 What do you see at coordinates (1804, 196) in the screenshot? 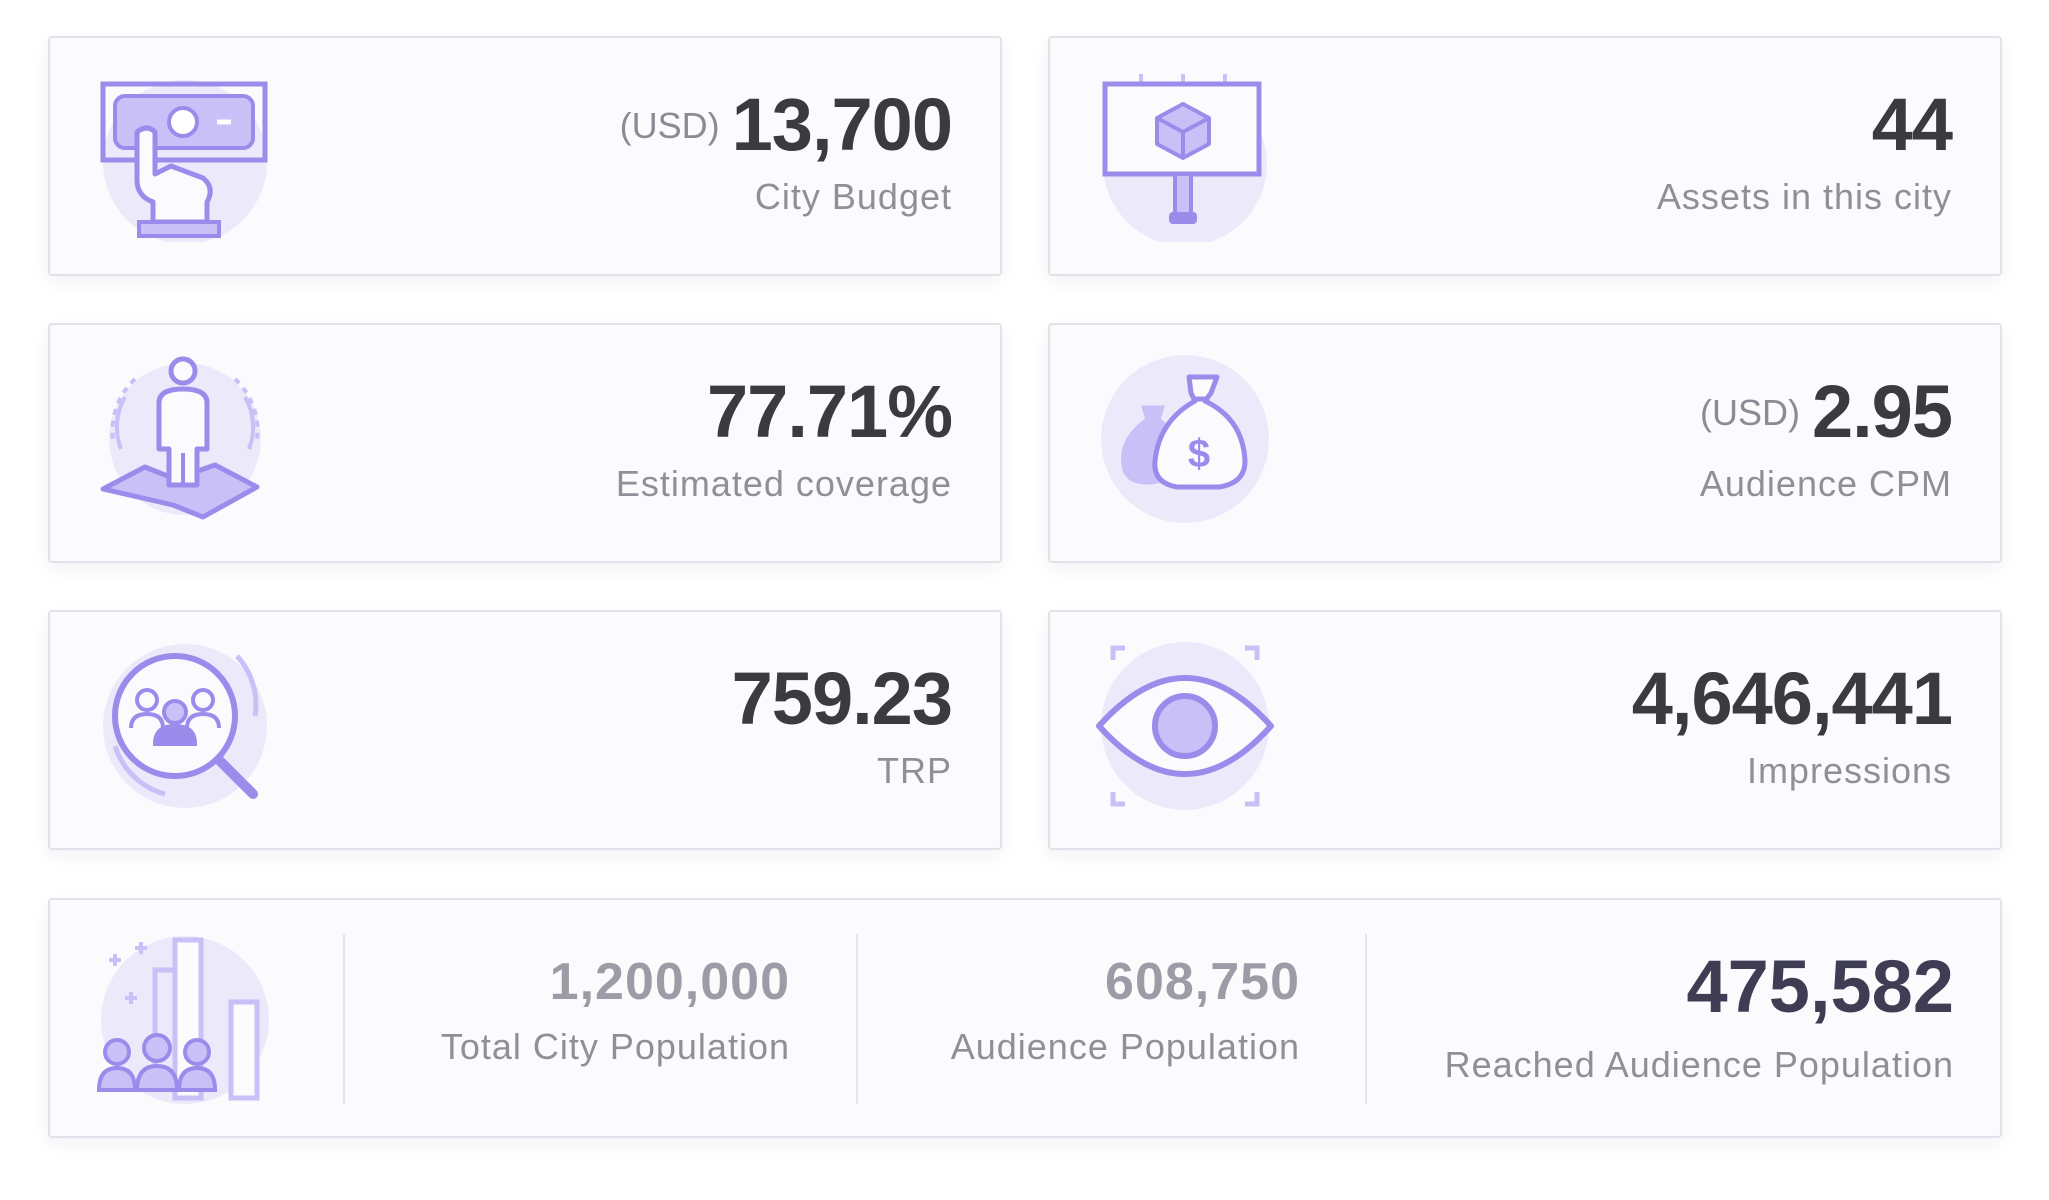
I see `assets-label: Assets in this city` at bounding box center [1804, 196].